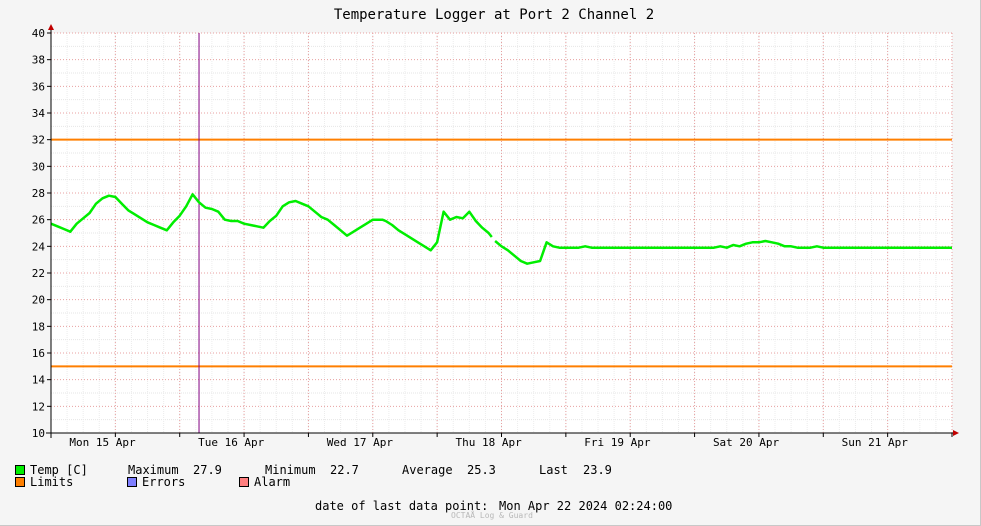 Image resolution: width=981 pixels, height=526 pixels. What do you see at coordinates (481, 470) in the screenshot?
I see `average-value: 25.3` at bounding box center [481, 470].